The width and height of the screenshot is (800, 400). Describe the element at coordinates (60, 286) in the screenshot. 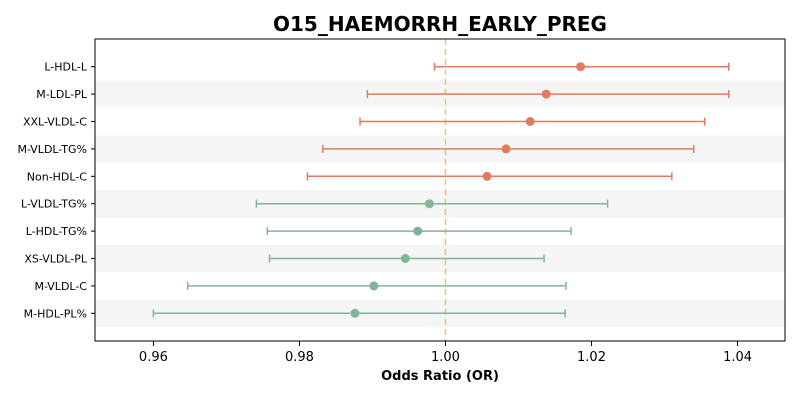

I see `y-tick-label: M-VLDL-C` at that location.